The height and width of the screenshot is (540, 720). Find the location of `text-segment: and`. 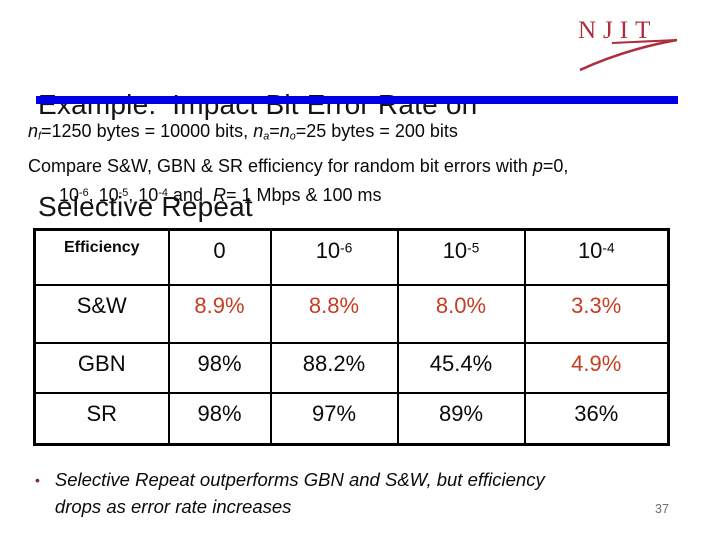

text-segment: and is located at coordinates (190, 194).